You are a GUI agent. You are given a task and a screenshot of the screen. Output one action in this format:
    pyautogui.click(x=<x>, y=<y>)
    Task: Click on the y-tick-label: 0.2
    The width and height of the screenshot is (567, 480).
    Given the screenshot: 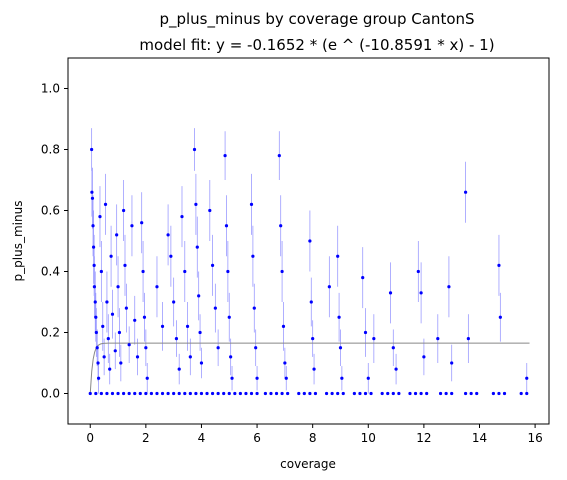 What is the action you would take?
    pyautogui.click(x=50, y=333)
    